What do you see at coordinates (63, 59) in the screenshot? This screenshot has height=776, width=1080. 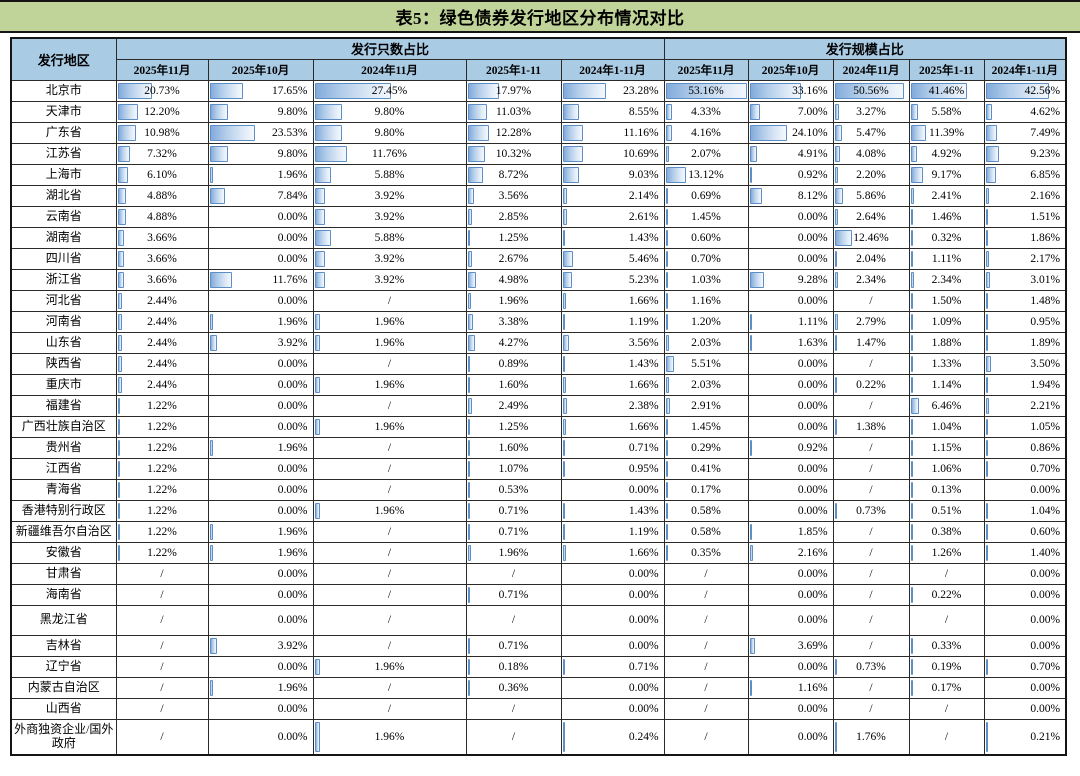 I see `region-column-header: 发行地区` at bounding box center [63, 59].